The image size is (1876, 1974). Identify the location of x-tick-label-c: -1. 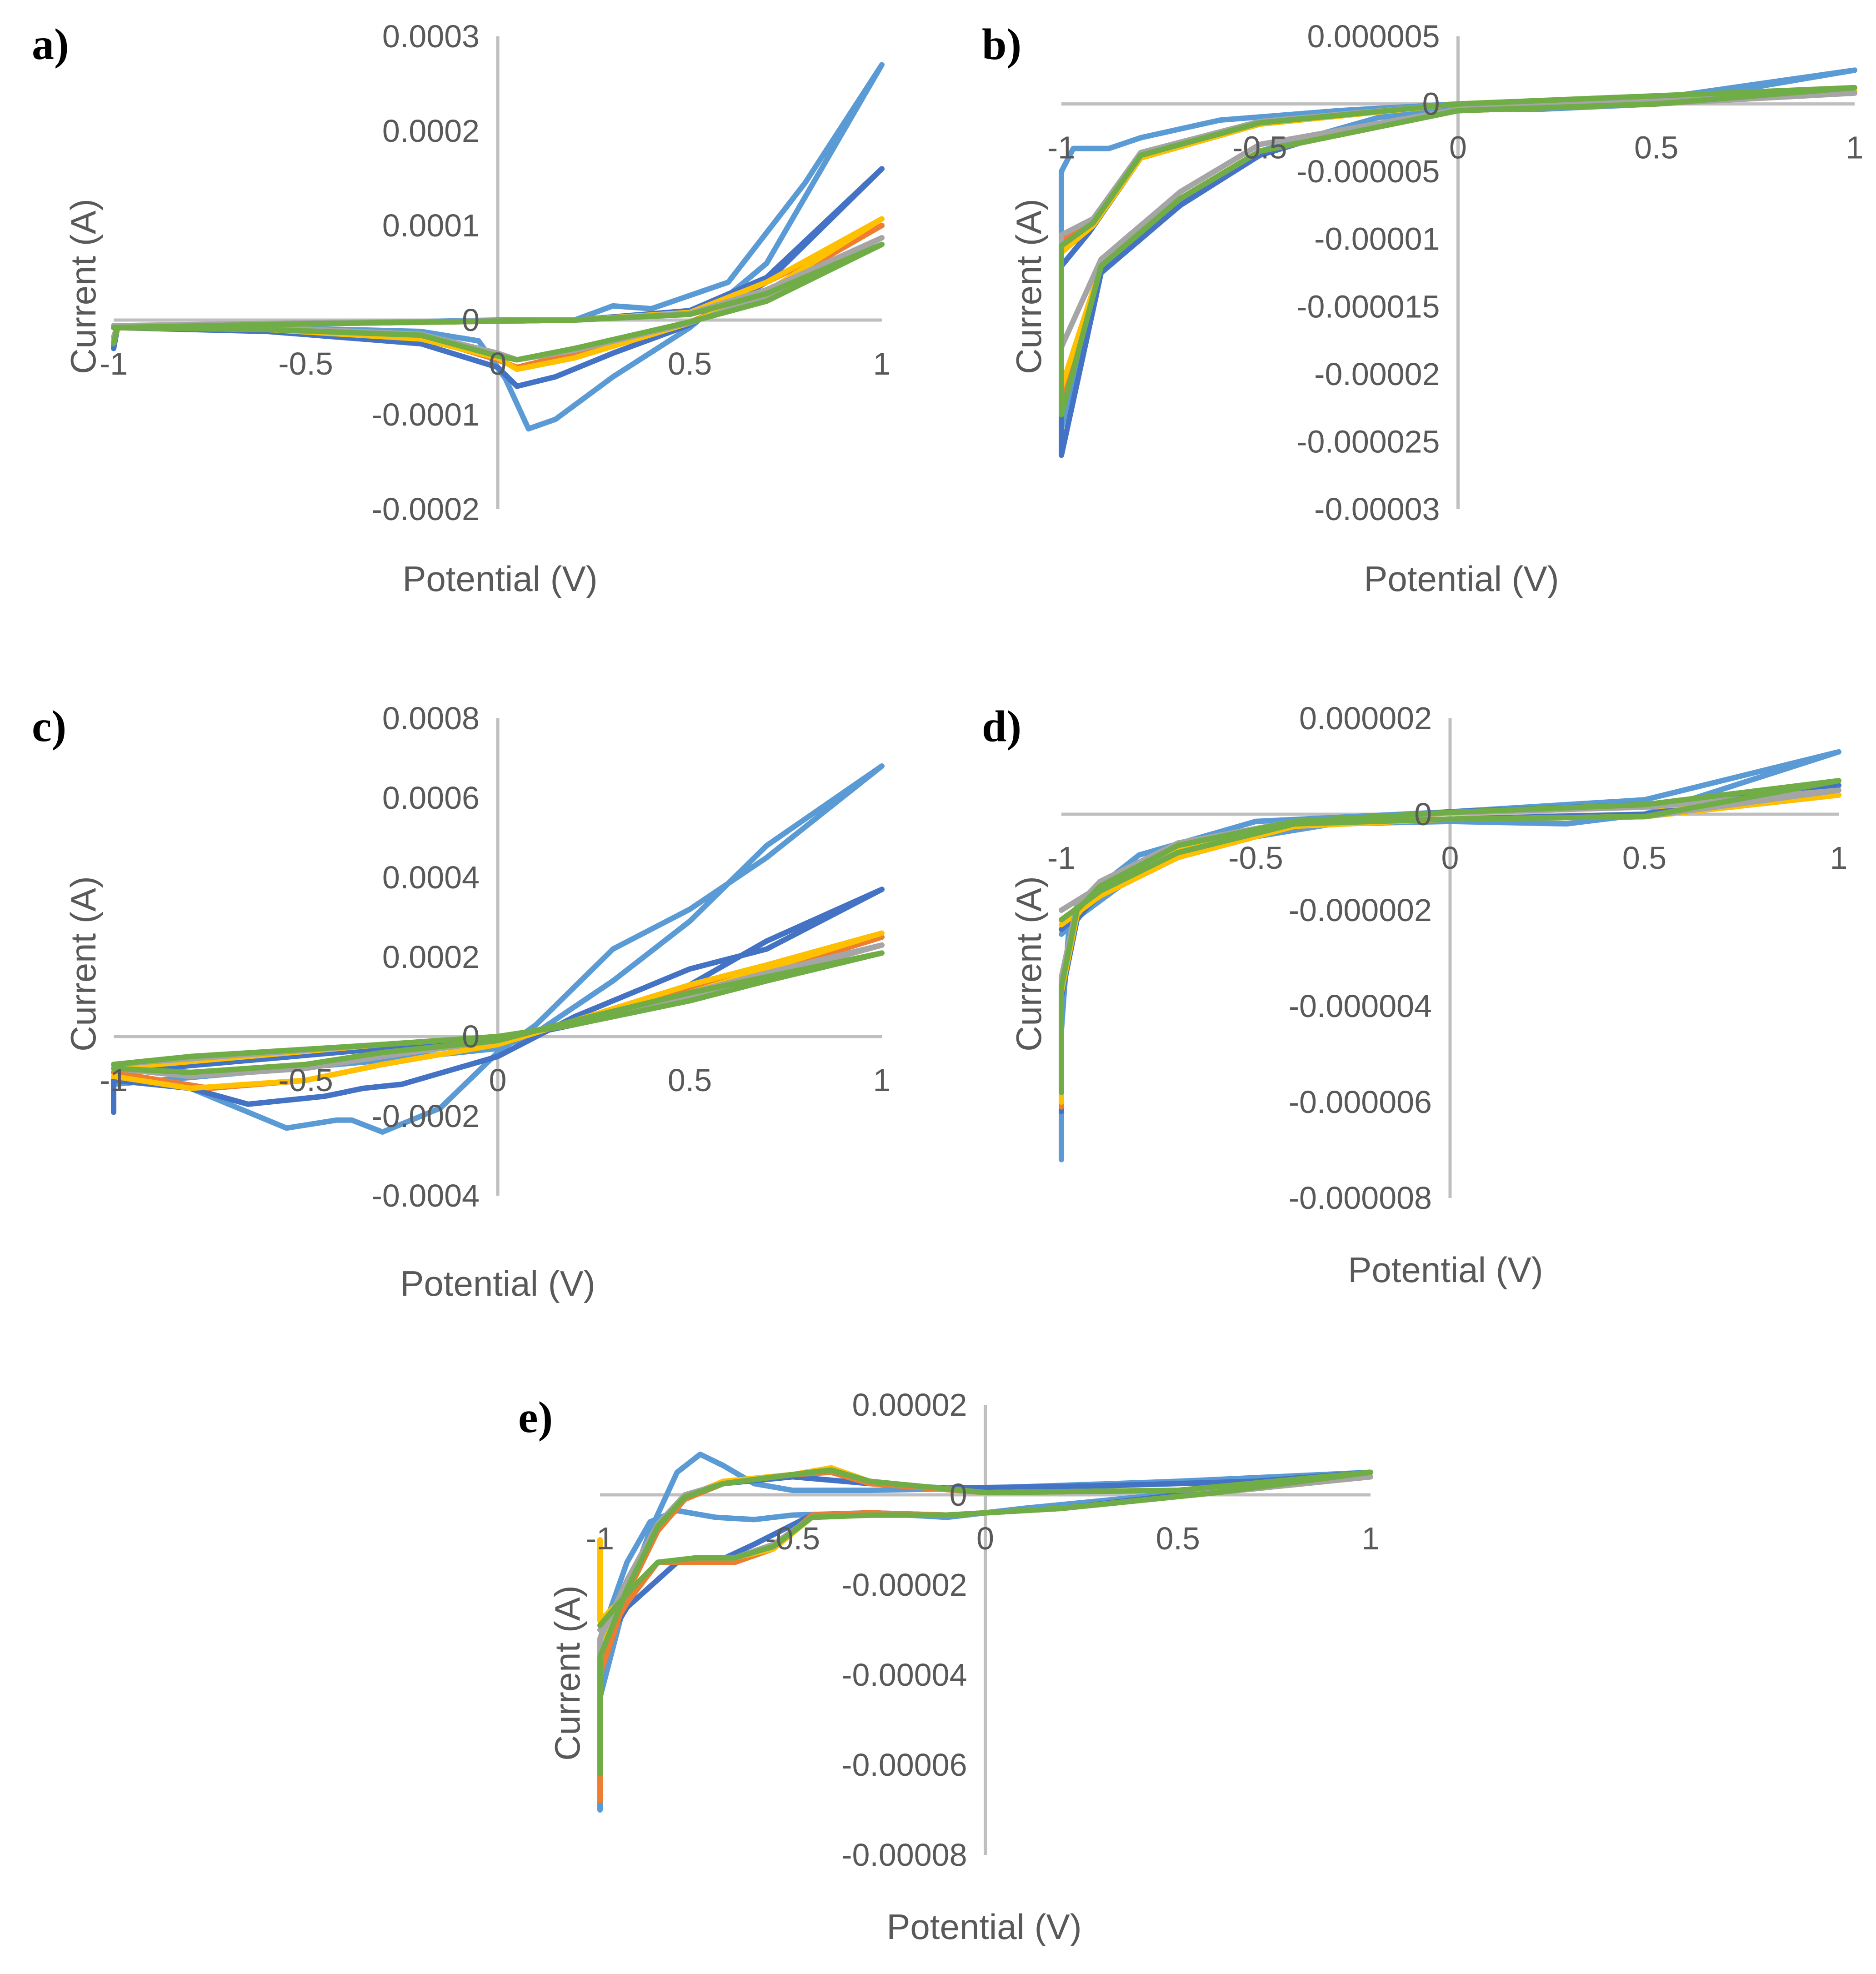
(114, 1080).